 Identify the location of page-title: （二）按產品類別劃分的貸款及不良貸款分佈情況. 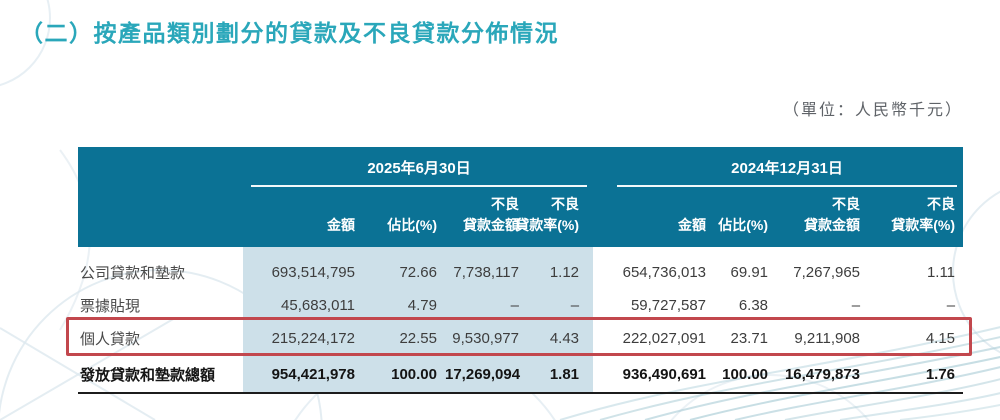
(289, 33).